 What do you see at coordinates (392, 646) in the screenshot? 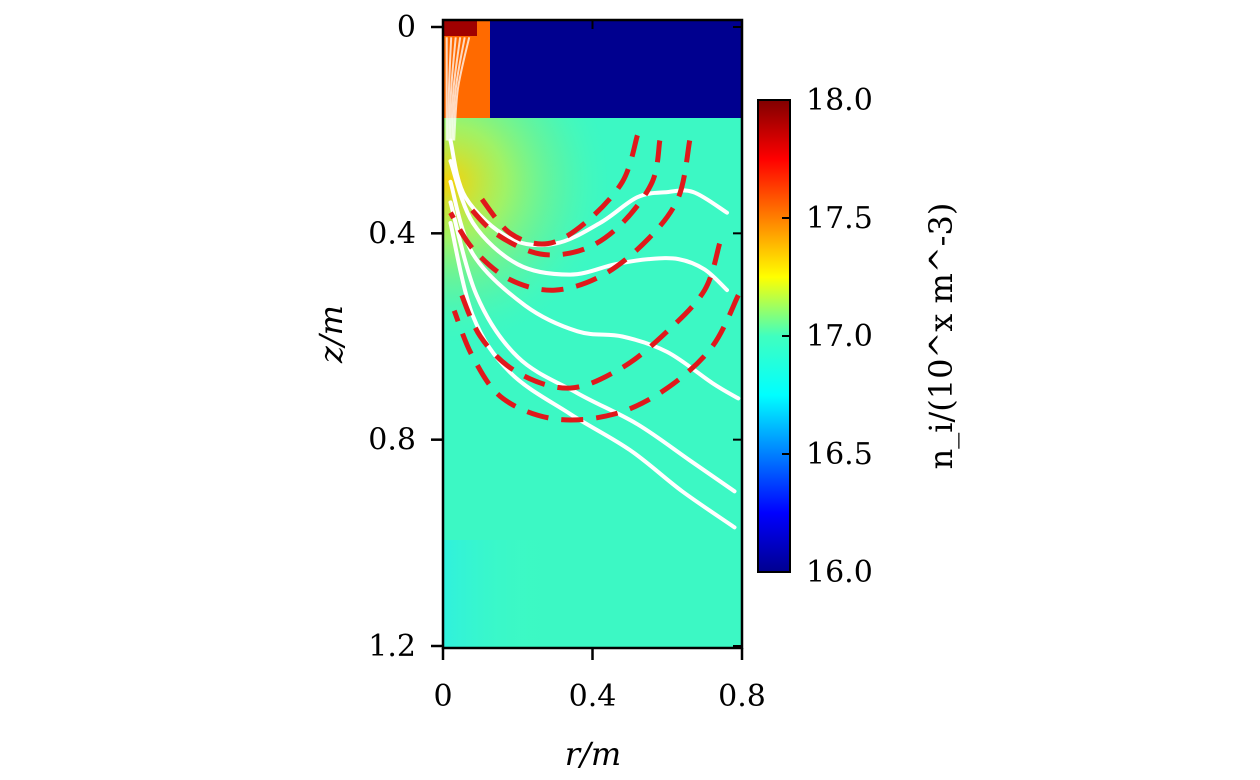
I see `y-tick-label: 1.2` at bounding box center [392, 646].